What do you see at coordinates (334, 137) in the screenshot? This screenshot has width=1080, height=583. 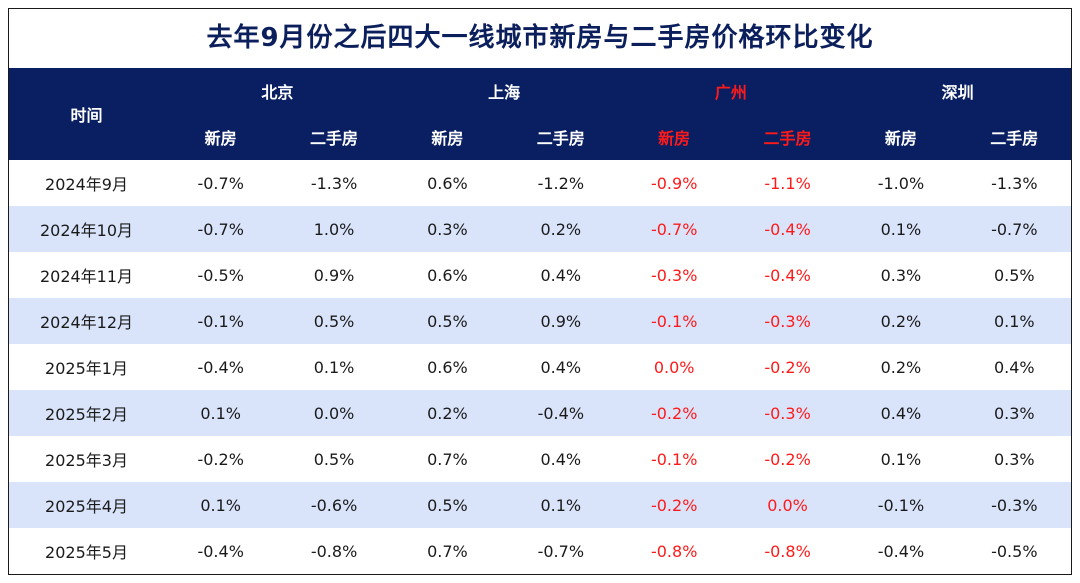 I see `header-beijing-second: 二手房` at bounding box center [334, 137].